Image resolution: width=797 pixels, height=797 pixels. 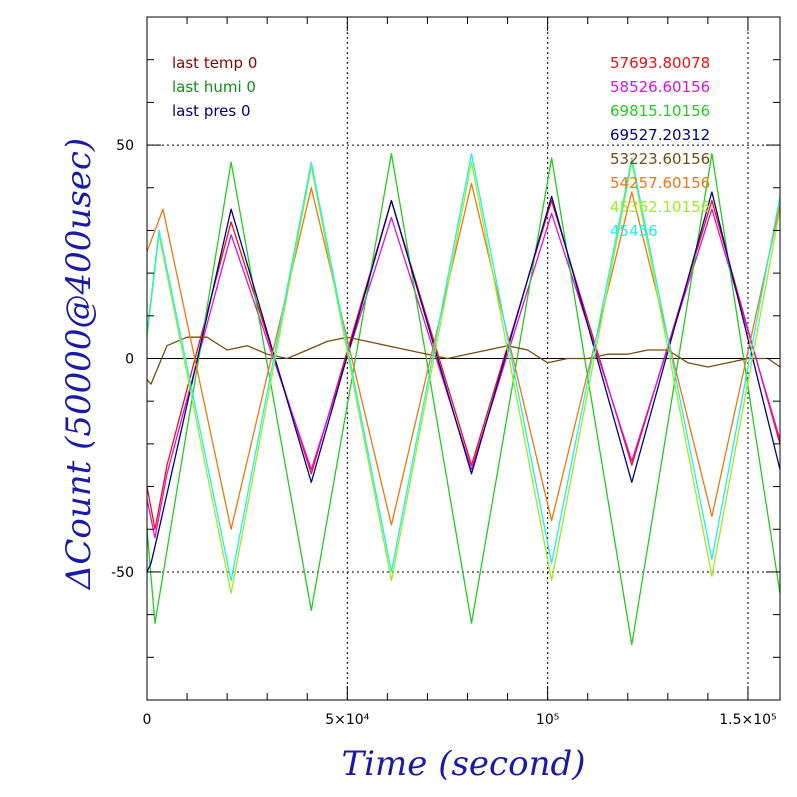 I want to click on legend-series-label: 69527.20312, so click(x=660, y=135).